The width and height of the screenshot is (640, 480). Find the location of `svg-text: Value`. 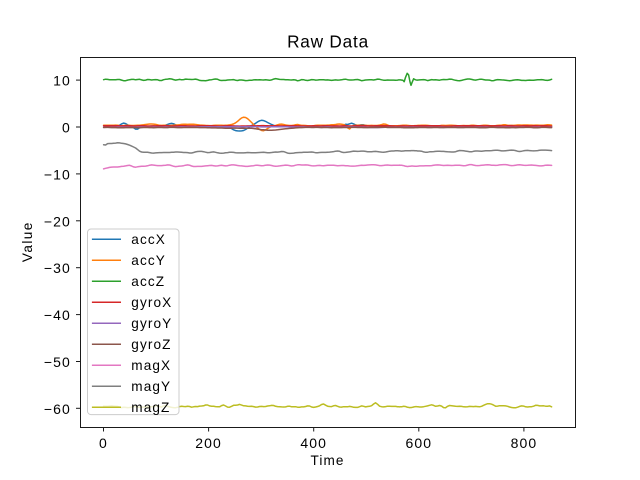

svg-text: Value is located at coordinates (27, 241).